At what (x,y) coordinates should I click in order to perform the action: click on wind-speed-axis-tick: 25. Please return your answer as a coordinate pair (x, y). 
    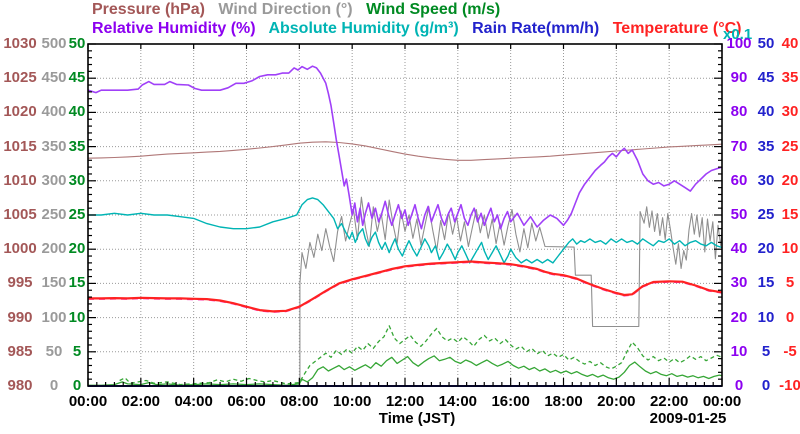
    Looking at the image, I should click on (77, 214).